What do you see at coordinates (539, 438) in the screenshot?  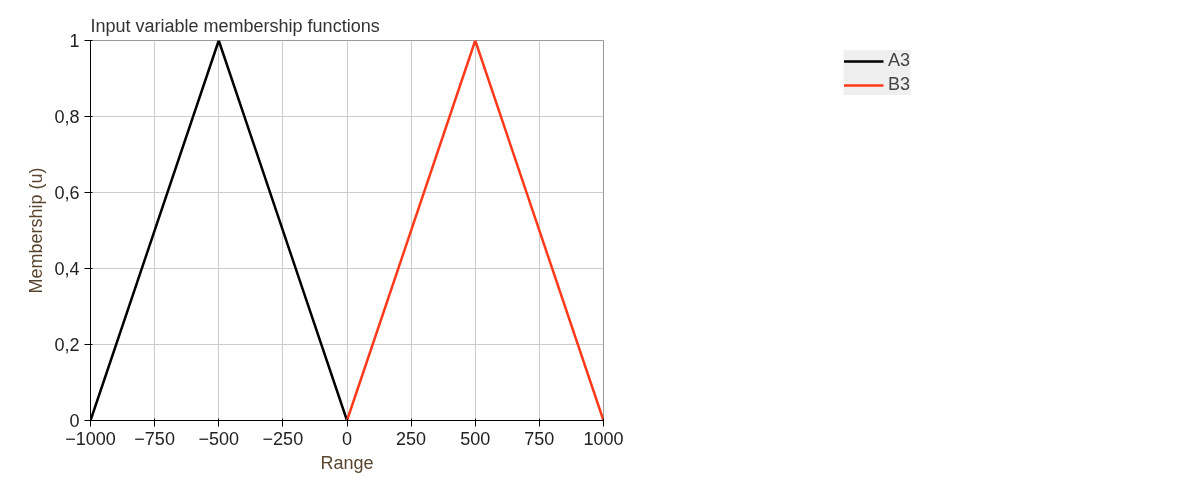 I see `x-tick-label: 750` at bounding box center [539, 438].